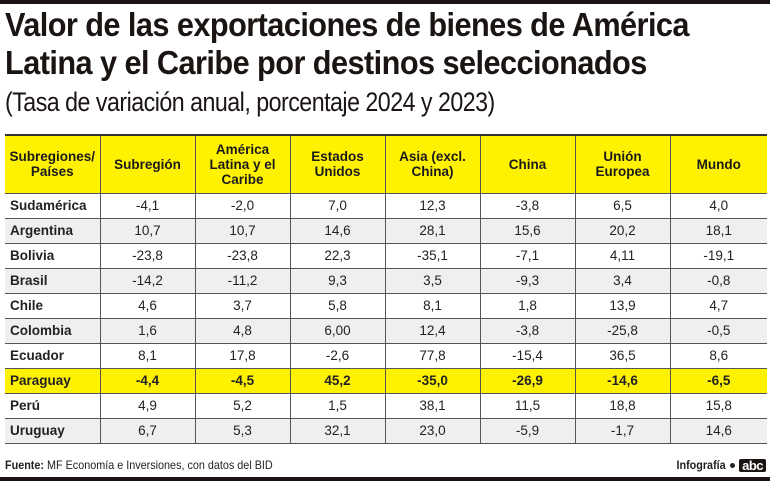 The image size is (770, 481). I want to click on value-cell: 12,3, so click(433, 206).